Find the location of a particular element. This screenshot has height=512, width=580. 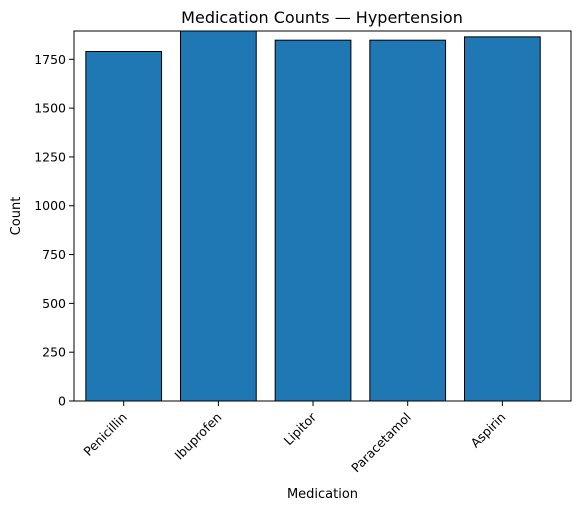

y-tick-label-1000: 1000 is located at coordinates (50, 205).